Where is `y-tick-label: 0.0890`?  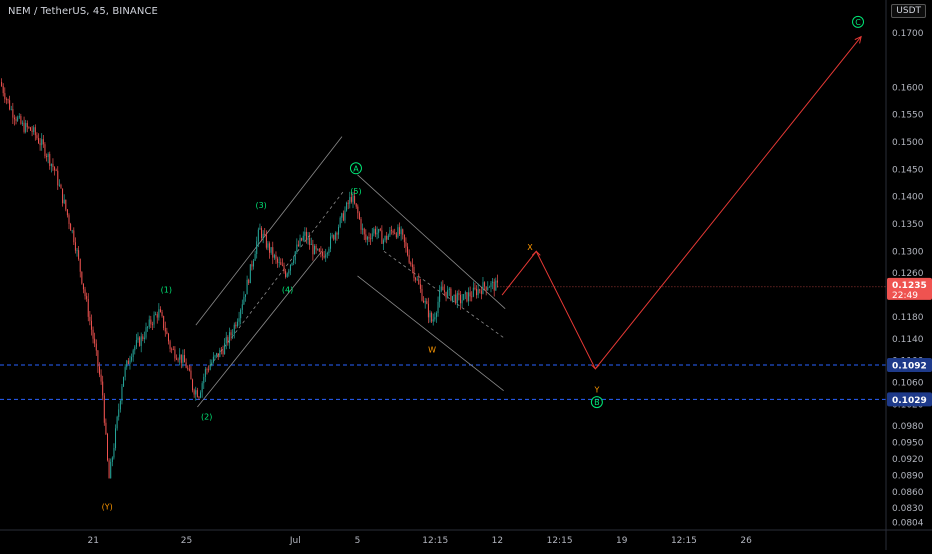 y-tick-label: 0.0890 is located at coordinates (908, 476).